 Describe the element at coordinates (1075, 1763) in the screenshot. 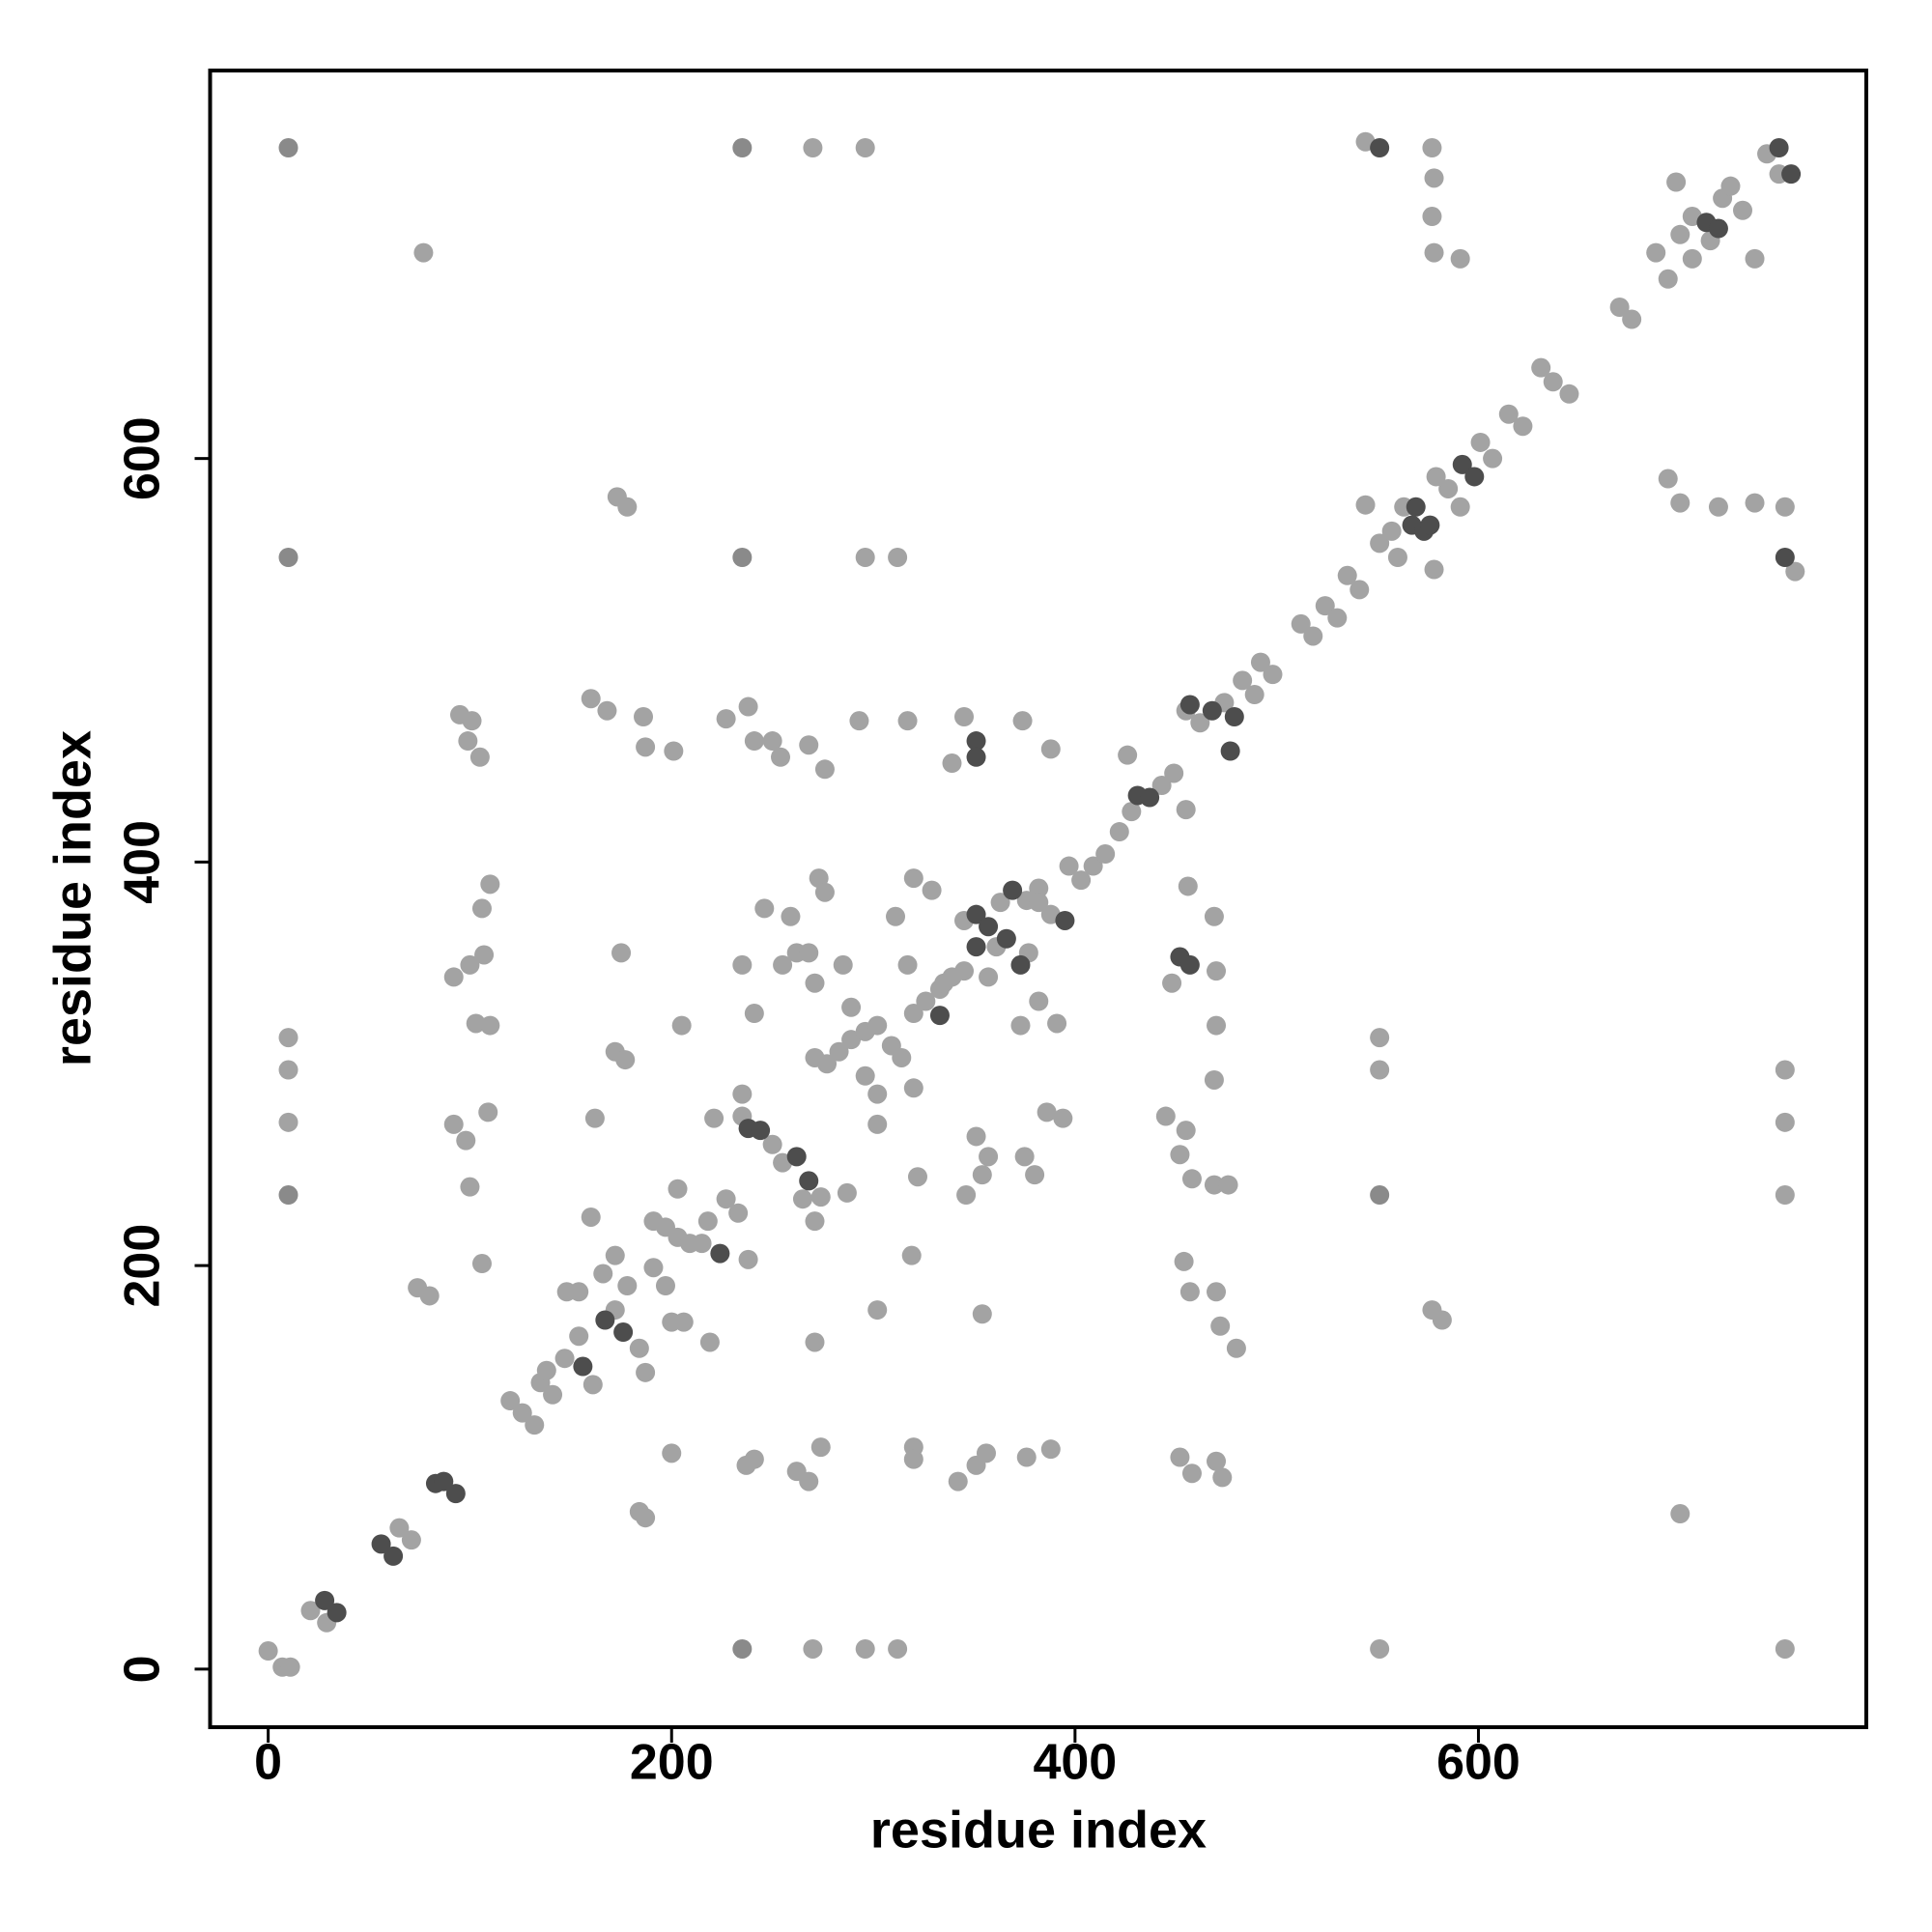

I see `x-tick-label: 400` at that location.